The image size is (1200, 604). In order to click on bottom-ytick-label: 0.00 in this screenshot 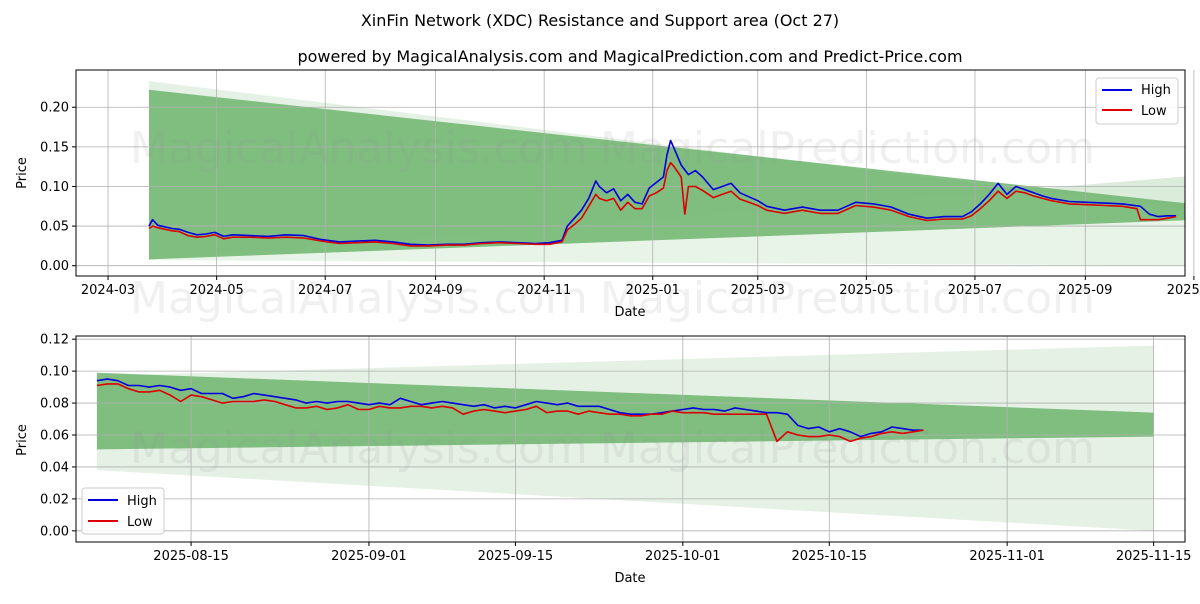, I will do `click(54, 531)`.